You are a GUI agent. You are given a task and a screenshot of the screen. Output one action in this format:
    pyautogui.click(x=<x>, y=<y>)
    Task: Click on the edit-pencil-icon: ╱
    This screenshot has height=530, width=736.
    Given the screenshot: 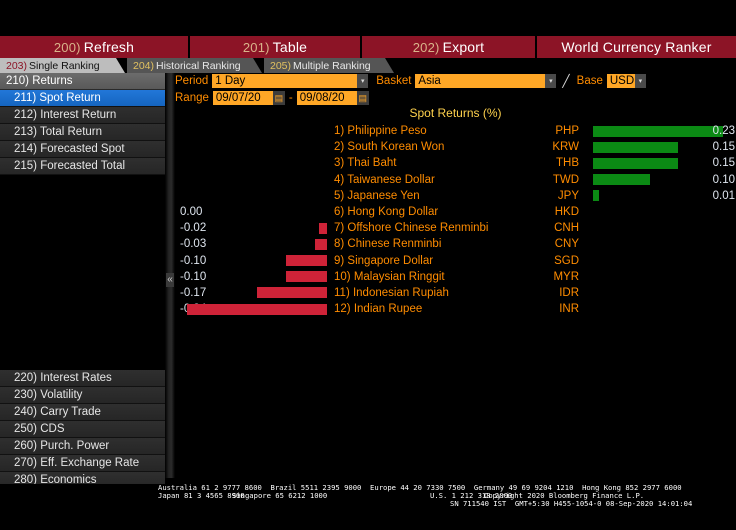 What is the action you would take?
    pyautogui.click(x=566, y=81)
    